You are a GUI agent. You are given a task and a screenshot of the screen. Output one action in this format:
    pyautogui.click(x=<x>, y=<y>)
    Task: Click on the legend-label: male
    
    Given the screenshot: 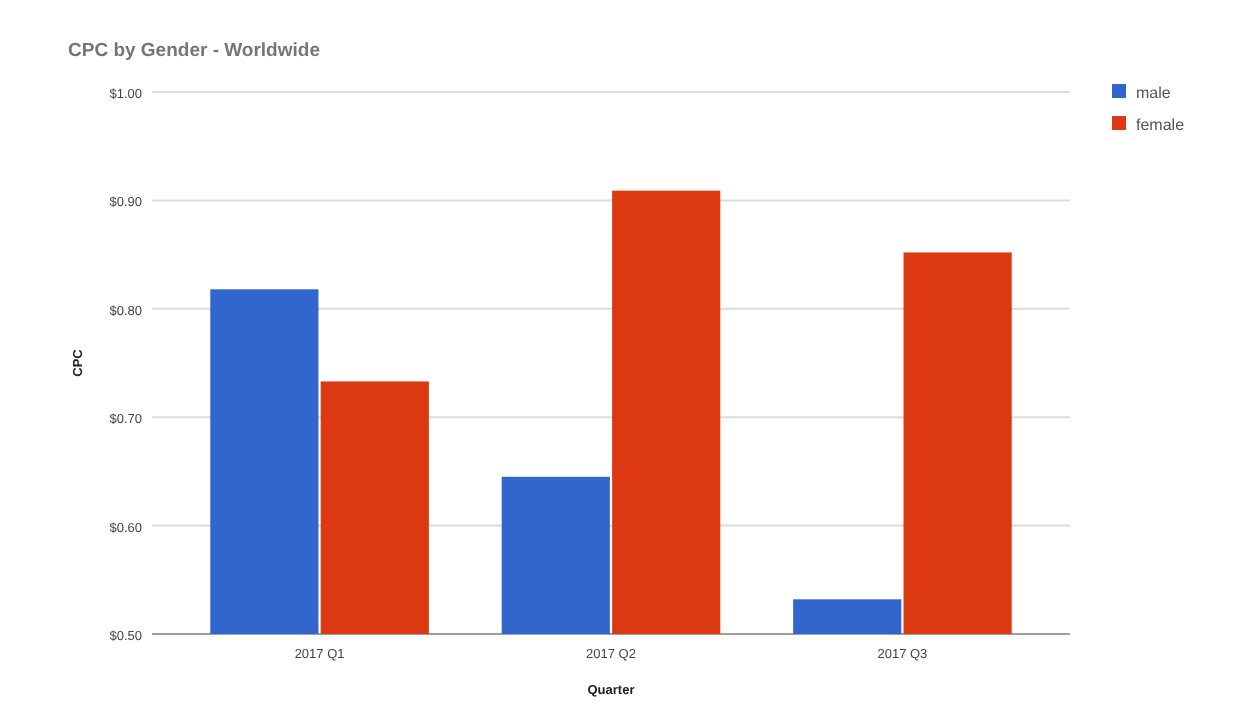 What is the action you would take?
    pyautogui.click(x=1154, y=93)
    